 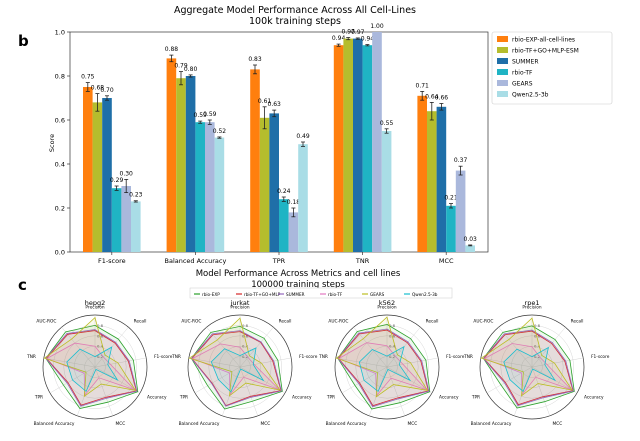 I want to click on panel-c-label: c, so click(x=22, y=285).